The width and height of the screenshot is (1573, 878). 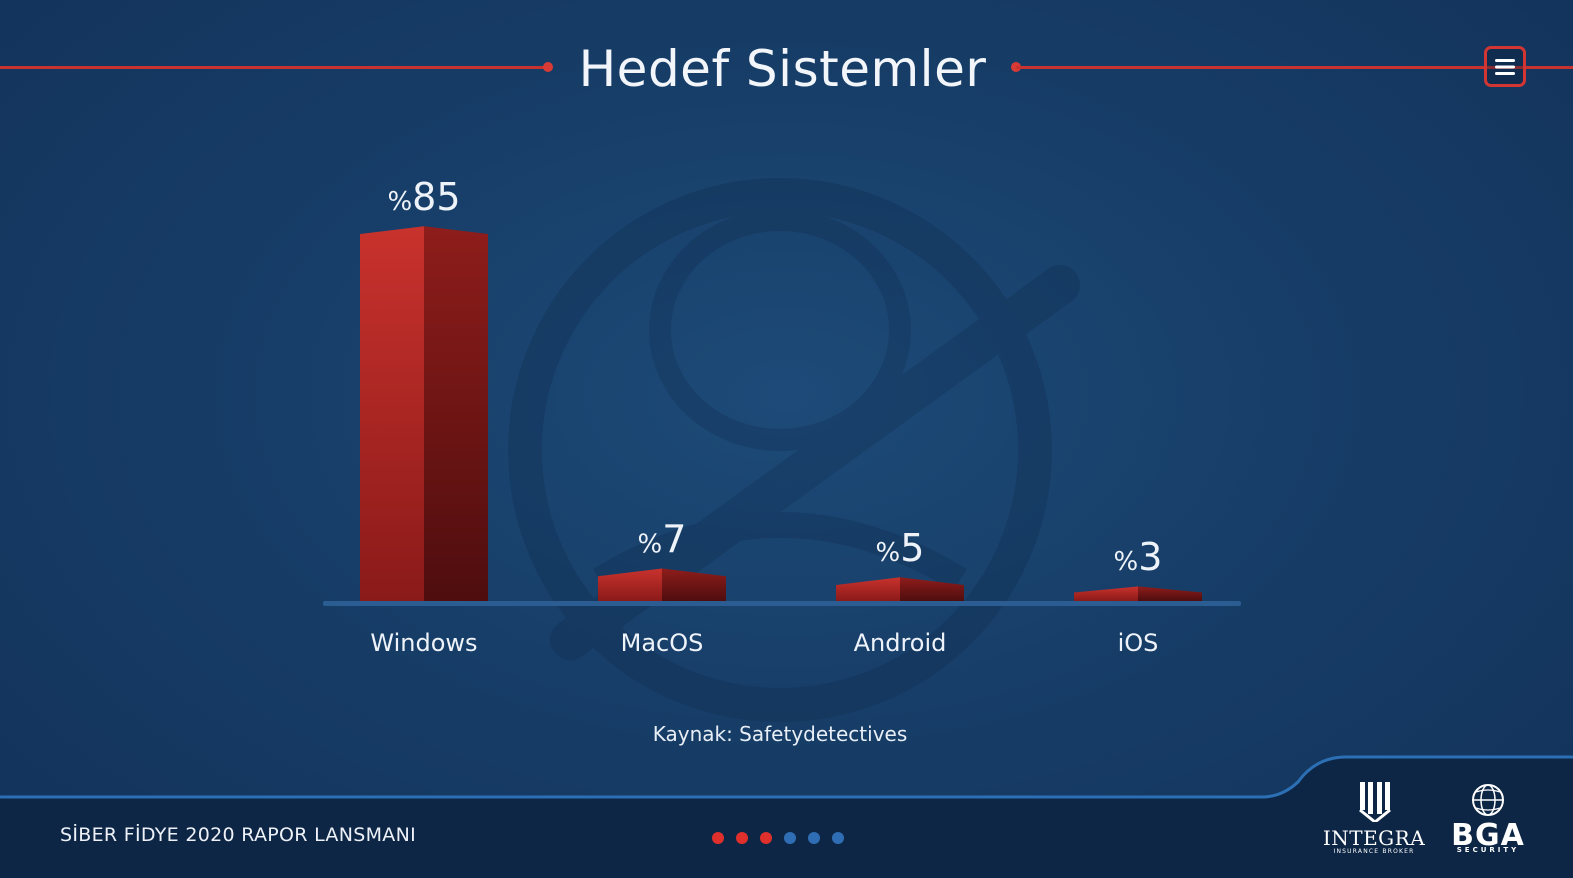 I want to click on category-label-windows: Windows, so click(x=423, y=643).